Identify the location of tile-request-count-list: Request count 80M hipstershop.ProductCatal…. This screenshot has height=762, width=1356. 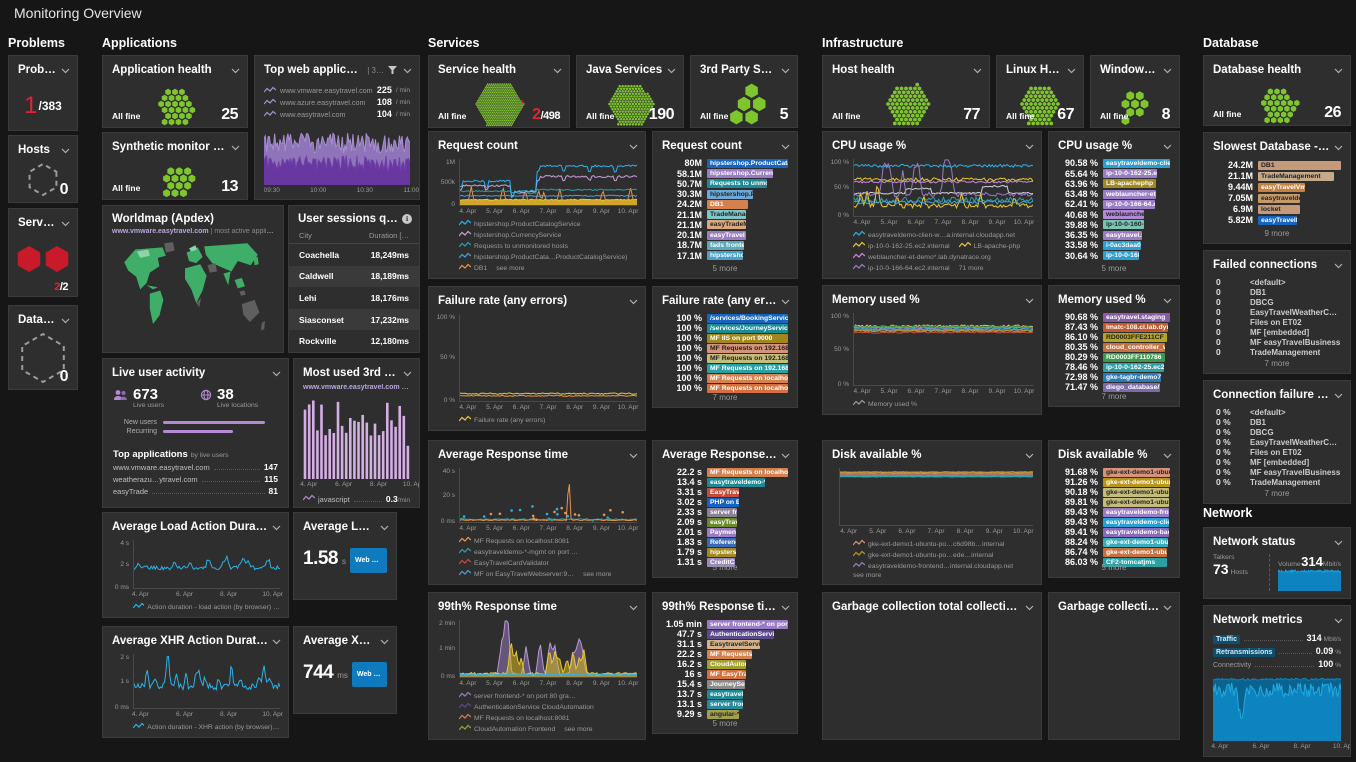
(725, 205).